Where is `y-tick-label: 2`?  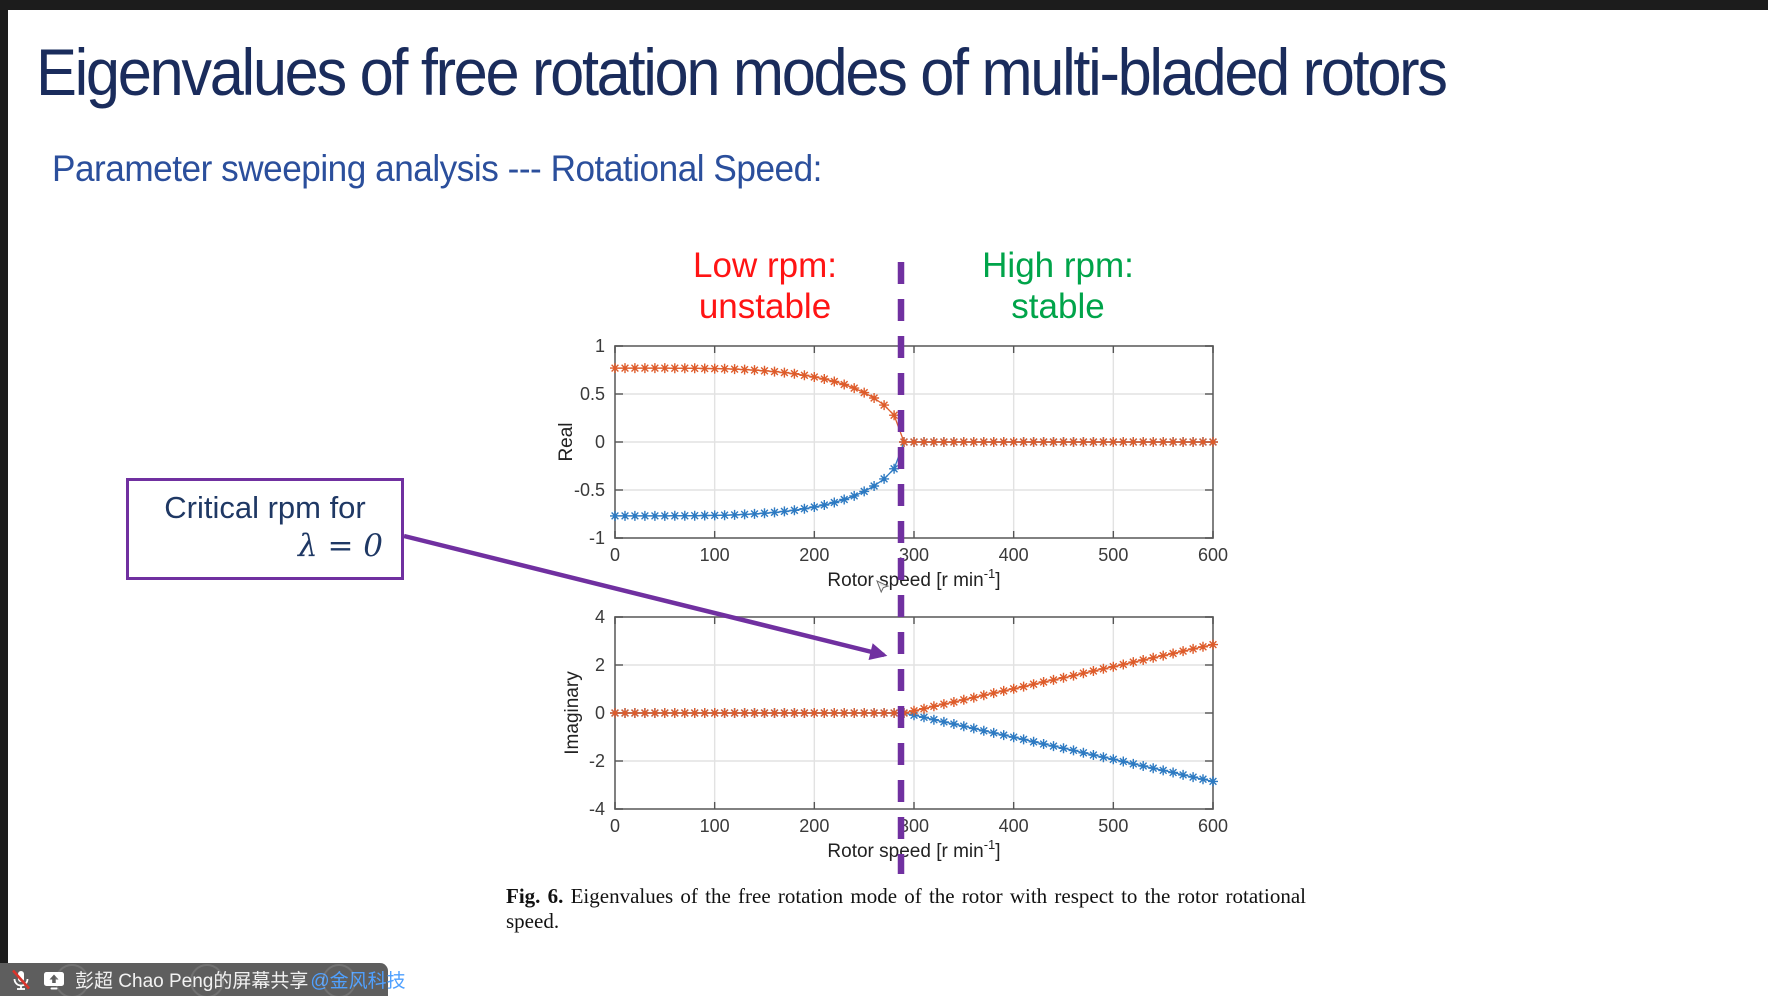 y-tick-label: 2 is located at coordinates (600, 665).